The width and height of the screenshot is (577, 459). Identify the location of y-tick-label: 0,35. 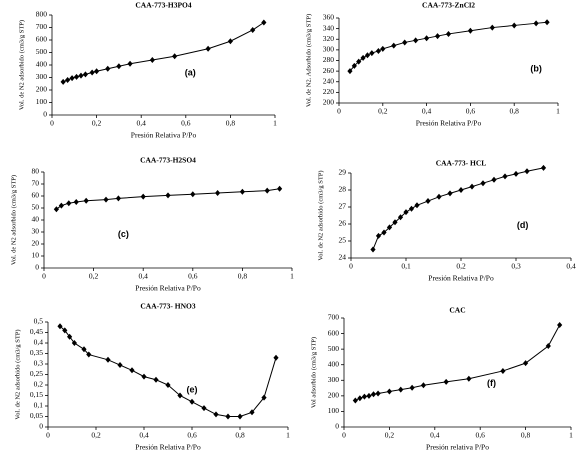
(36, 352).